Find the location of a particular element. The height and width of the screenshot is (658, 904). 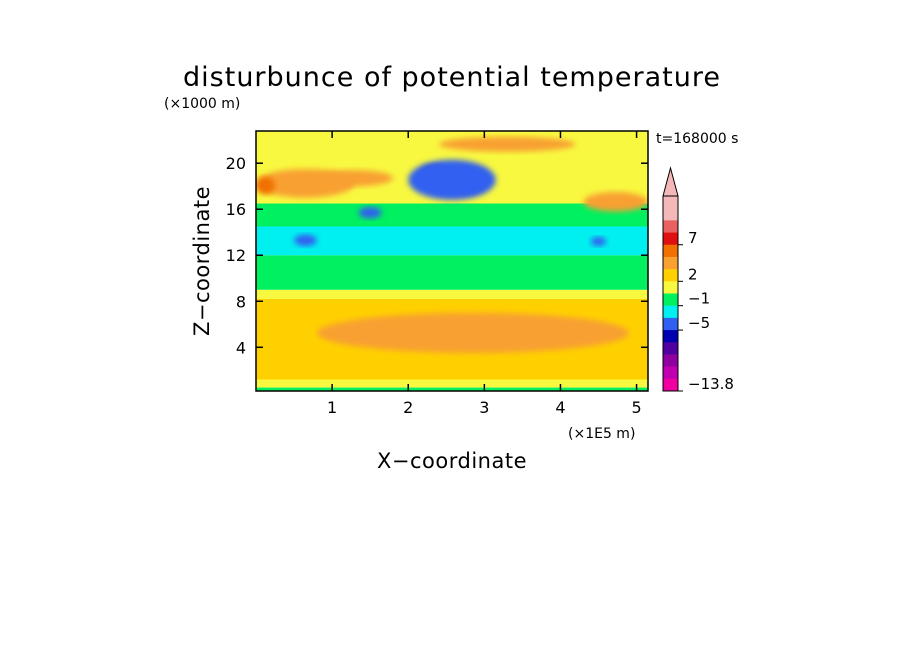

y-tick-label: 4 is located at coordinates (241, 347).